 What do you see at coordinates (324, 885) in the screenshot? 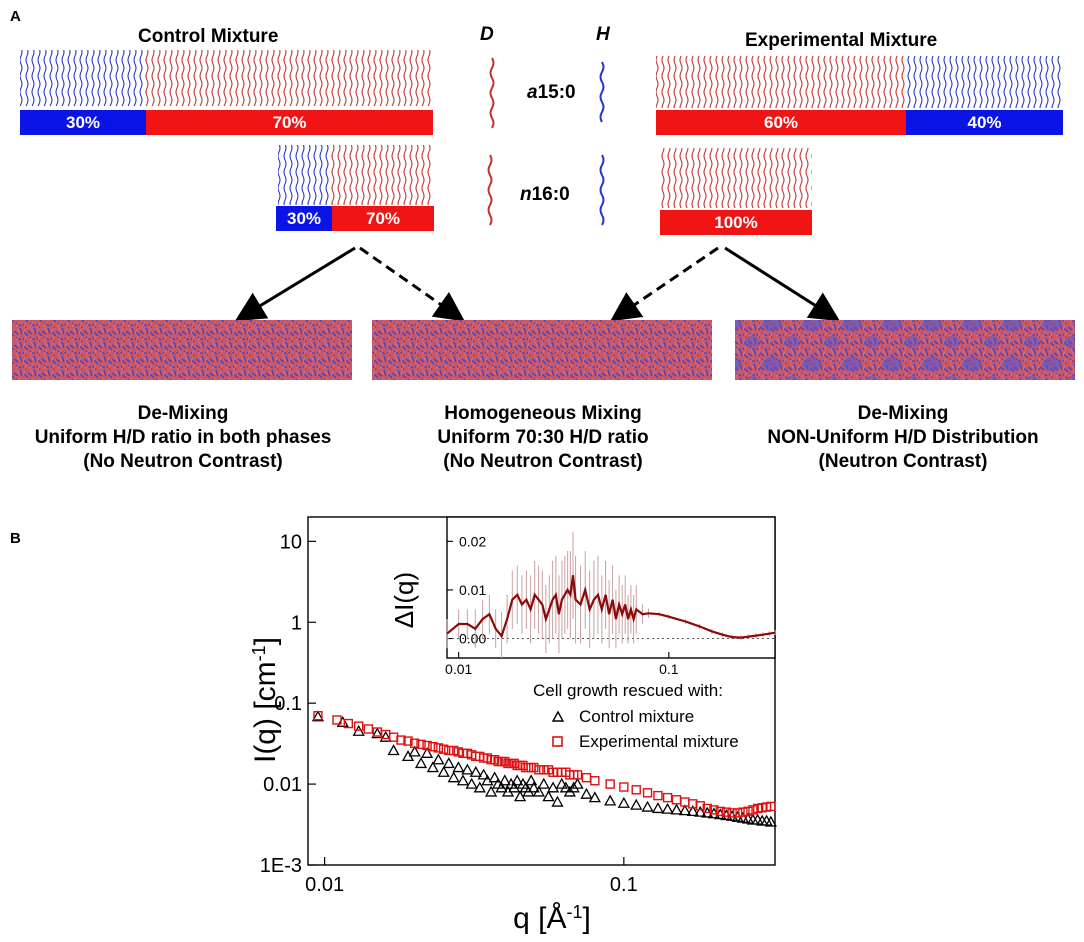
I see `x-tick-label: 0.01` at bounding box center [324, 885].